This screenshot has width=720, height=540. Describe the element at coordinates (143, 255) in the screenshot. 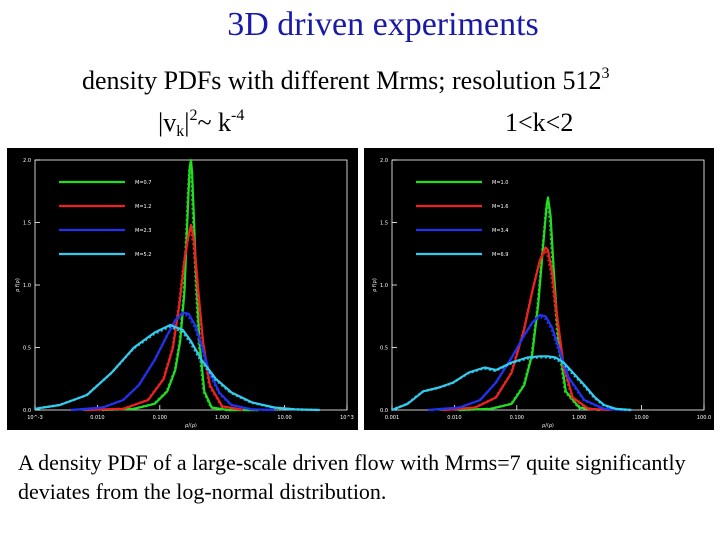

I see `legend-label: M=5.2` at that location.